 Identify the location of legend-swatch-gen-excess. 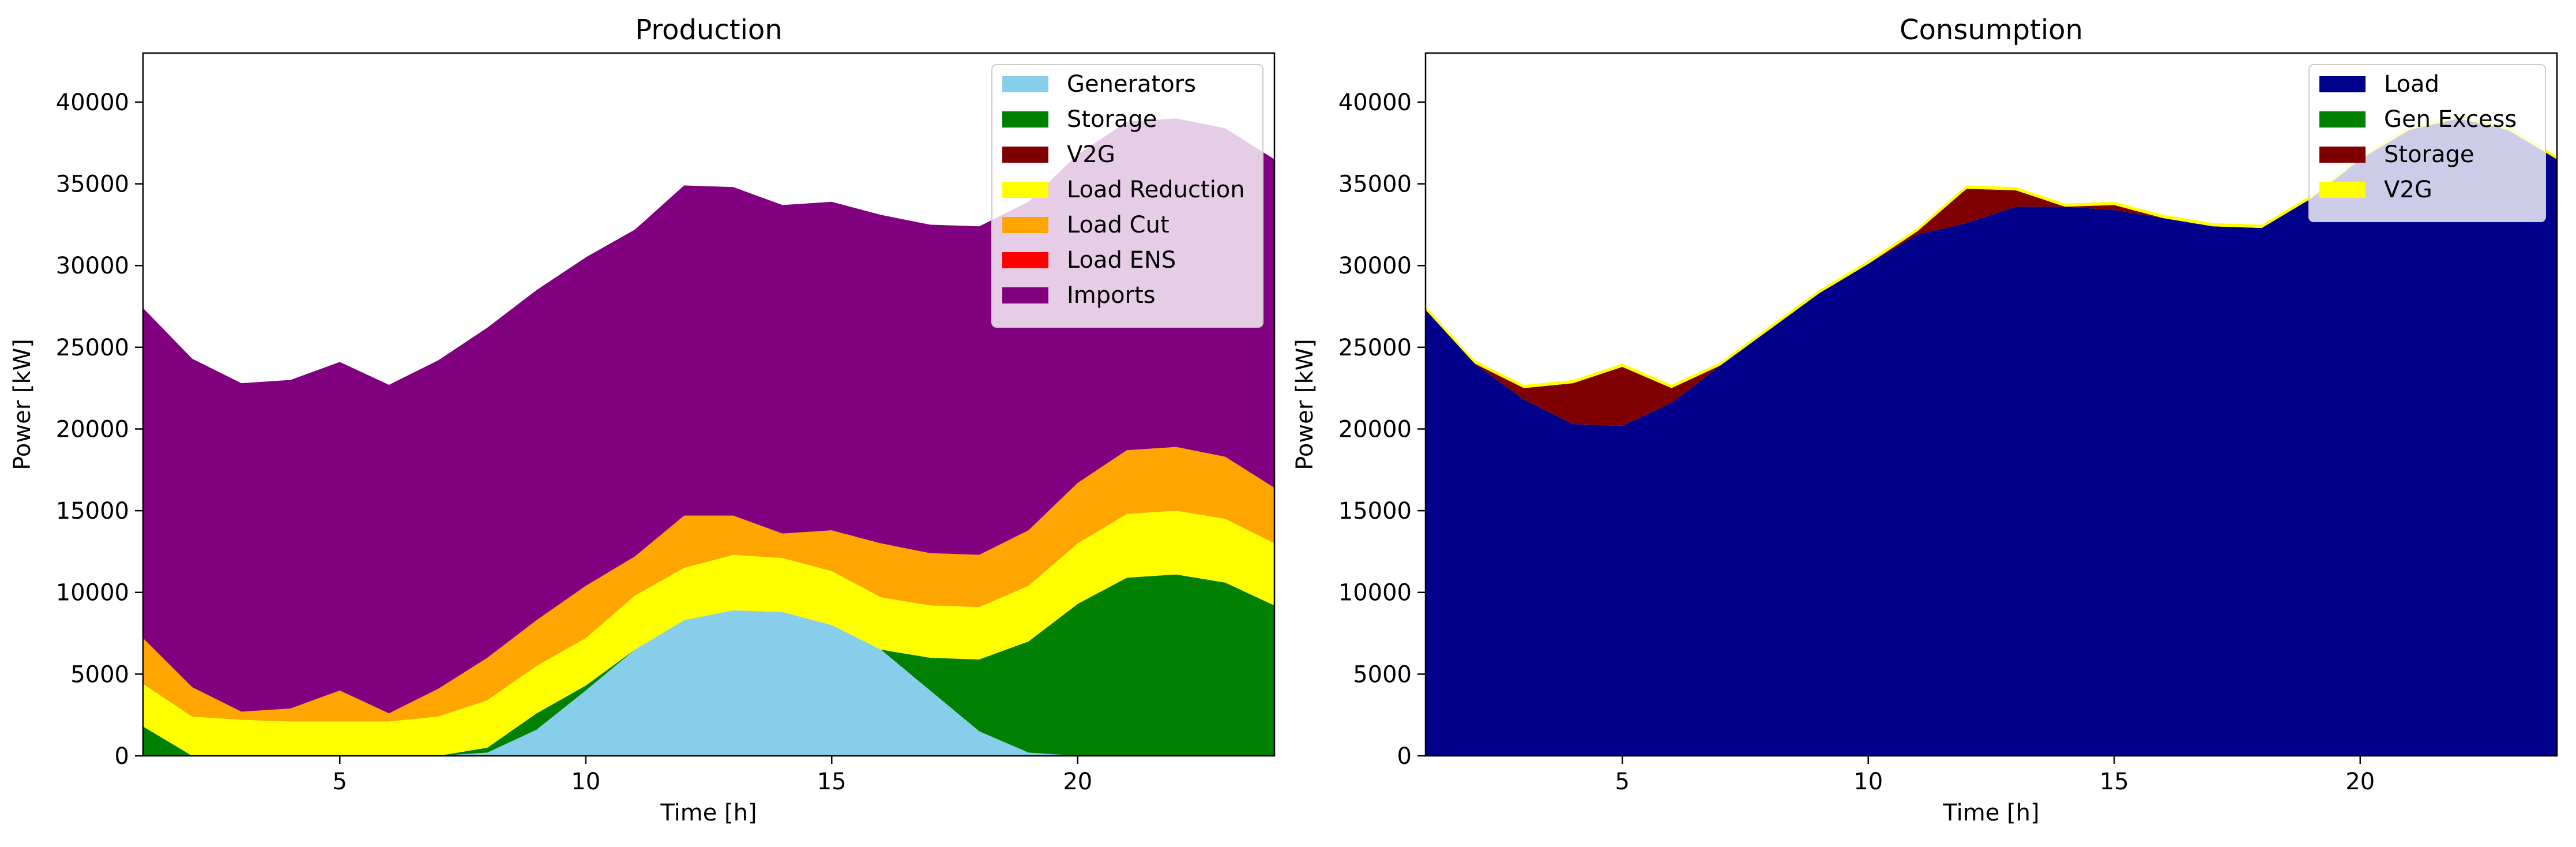
(2342, 120).